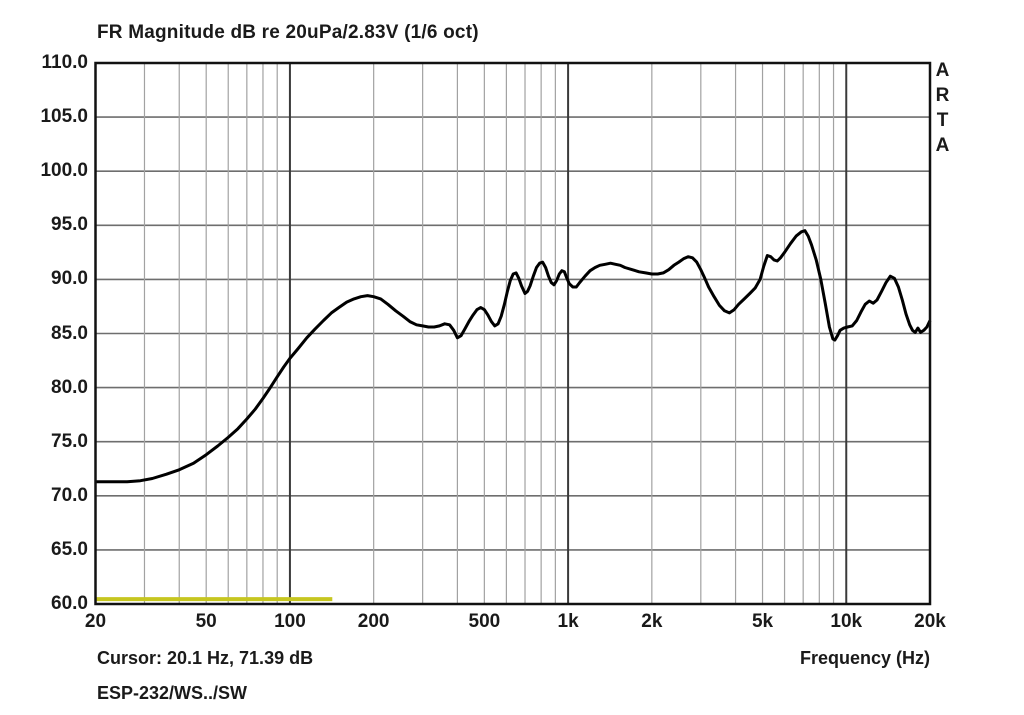  I want to click on x-tick-label: 1k, so click(568, 621).